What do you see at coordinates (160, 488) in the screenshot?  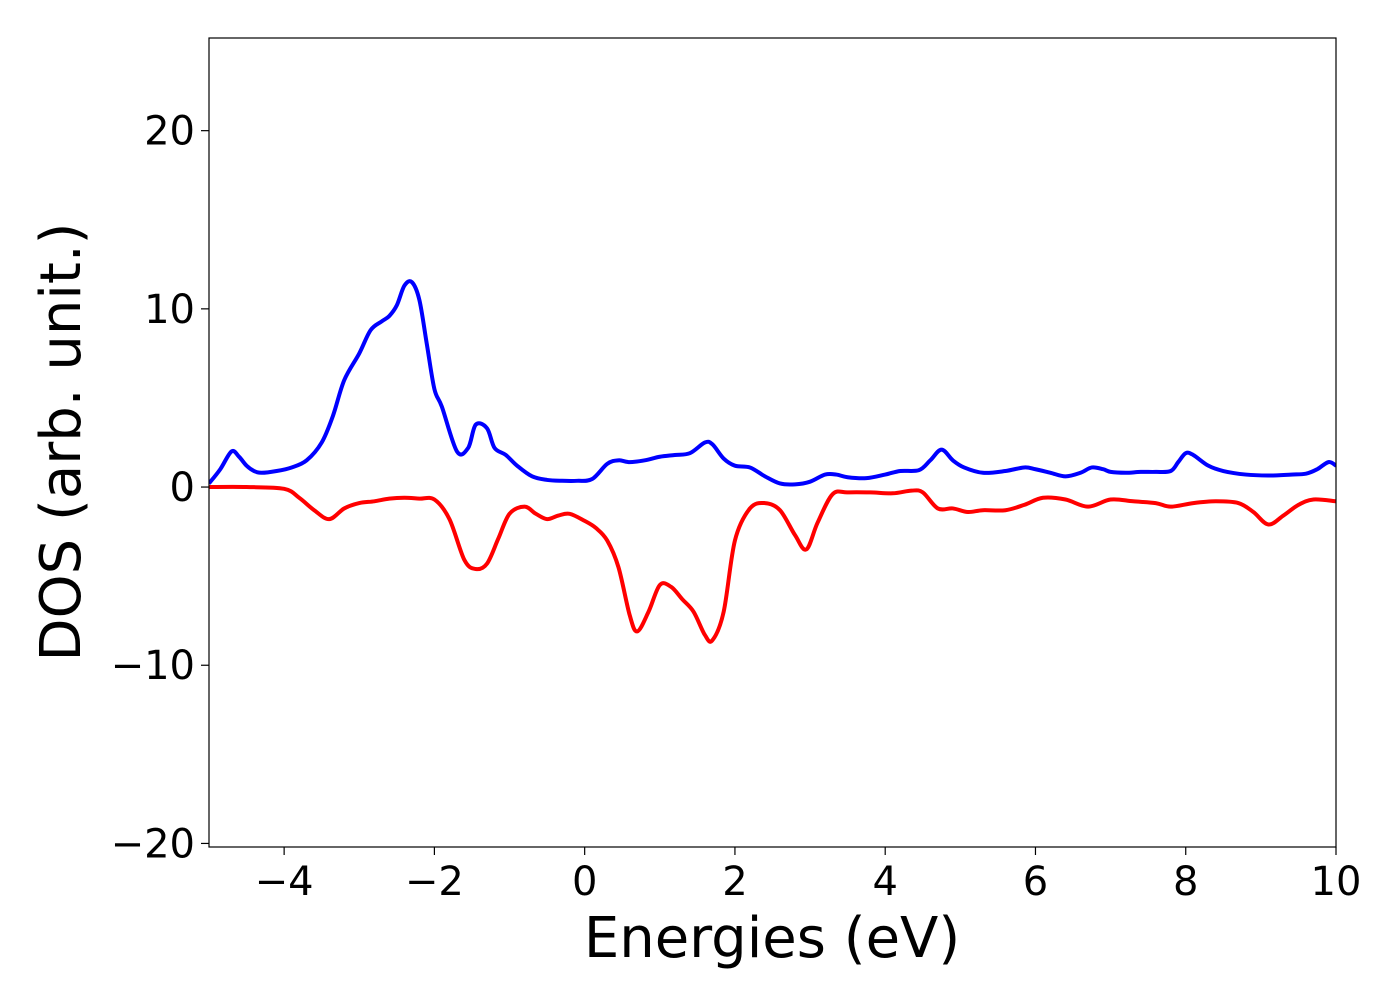 I see `y-axis-ticks: −20 −10 0 10 20` at bounding box center [160, 488].